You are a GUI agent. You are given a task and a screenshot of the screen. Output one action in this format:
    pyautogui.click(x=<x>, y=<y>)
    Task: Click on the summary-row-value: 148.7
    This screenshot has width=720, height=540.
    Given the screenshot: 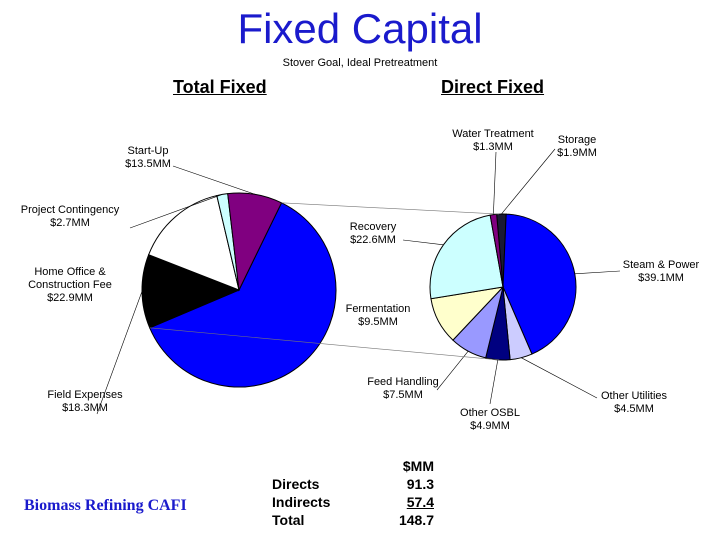 What is the action you would take?
    pyautogui.click(x=416, y=520)
    